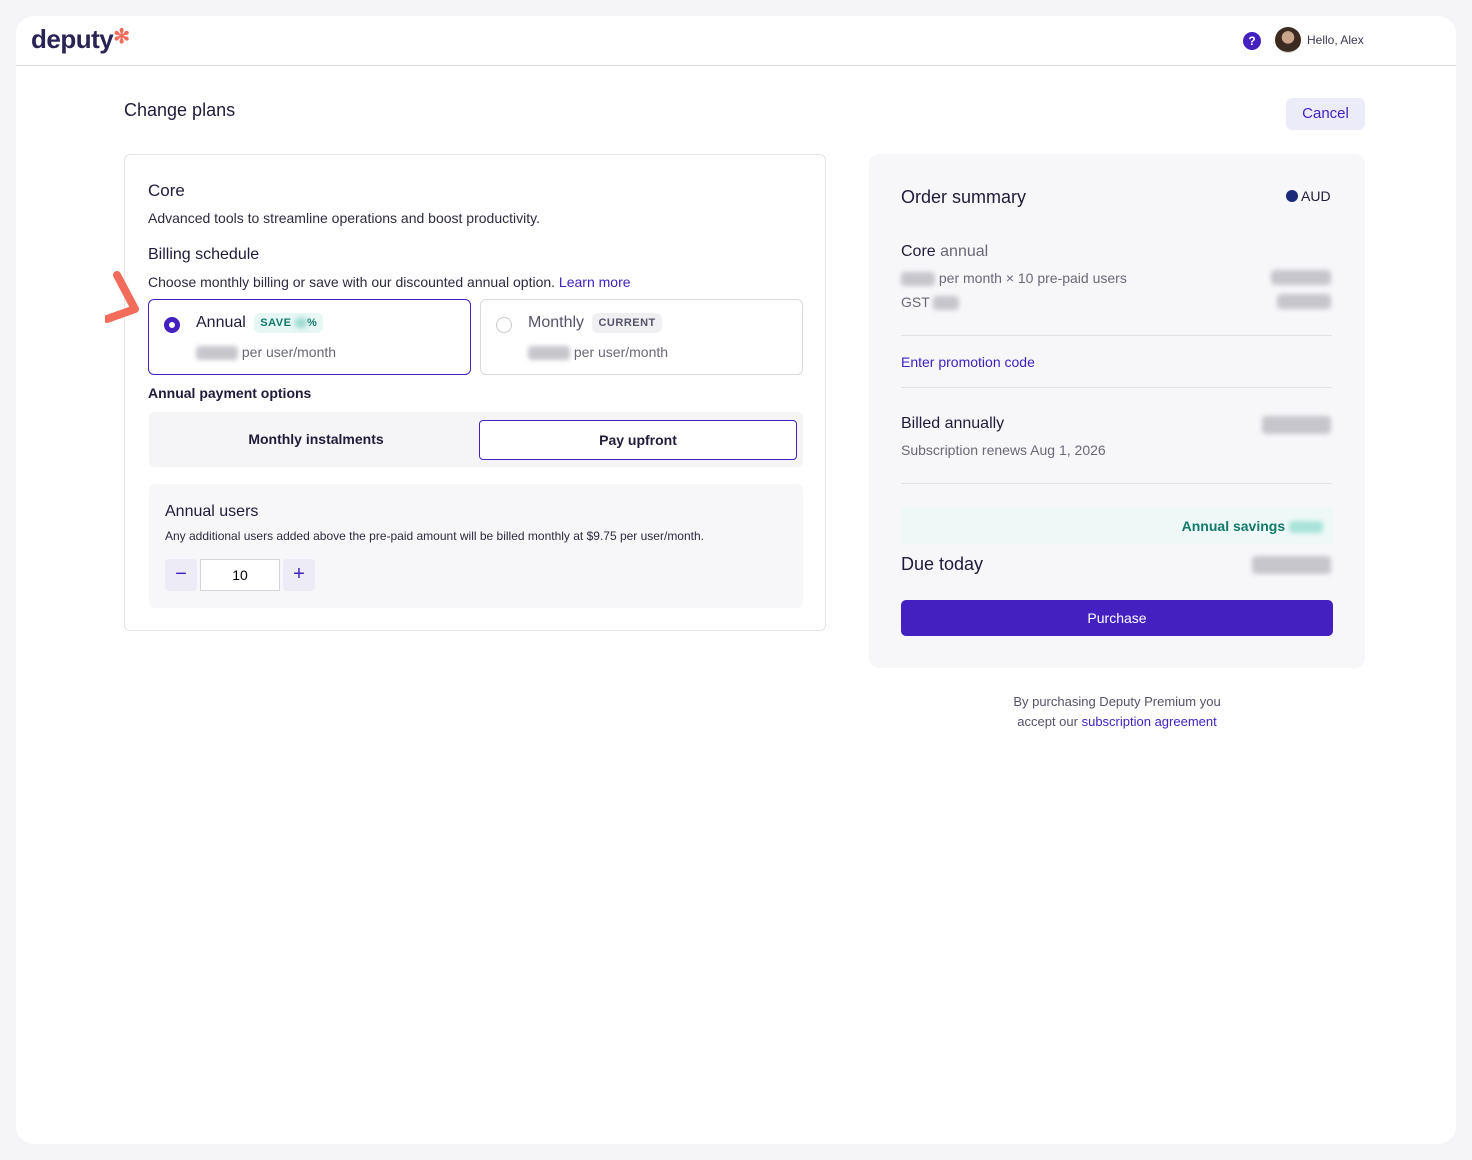  I want to click on save-badge: SAVE %, so click(289, 323).